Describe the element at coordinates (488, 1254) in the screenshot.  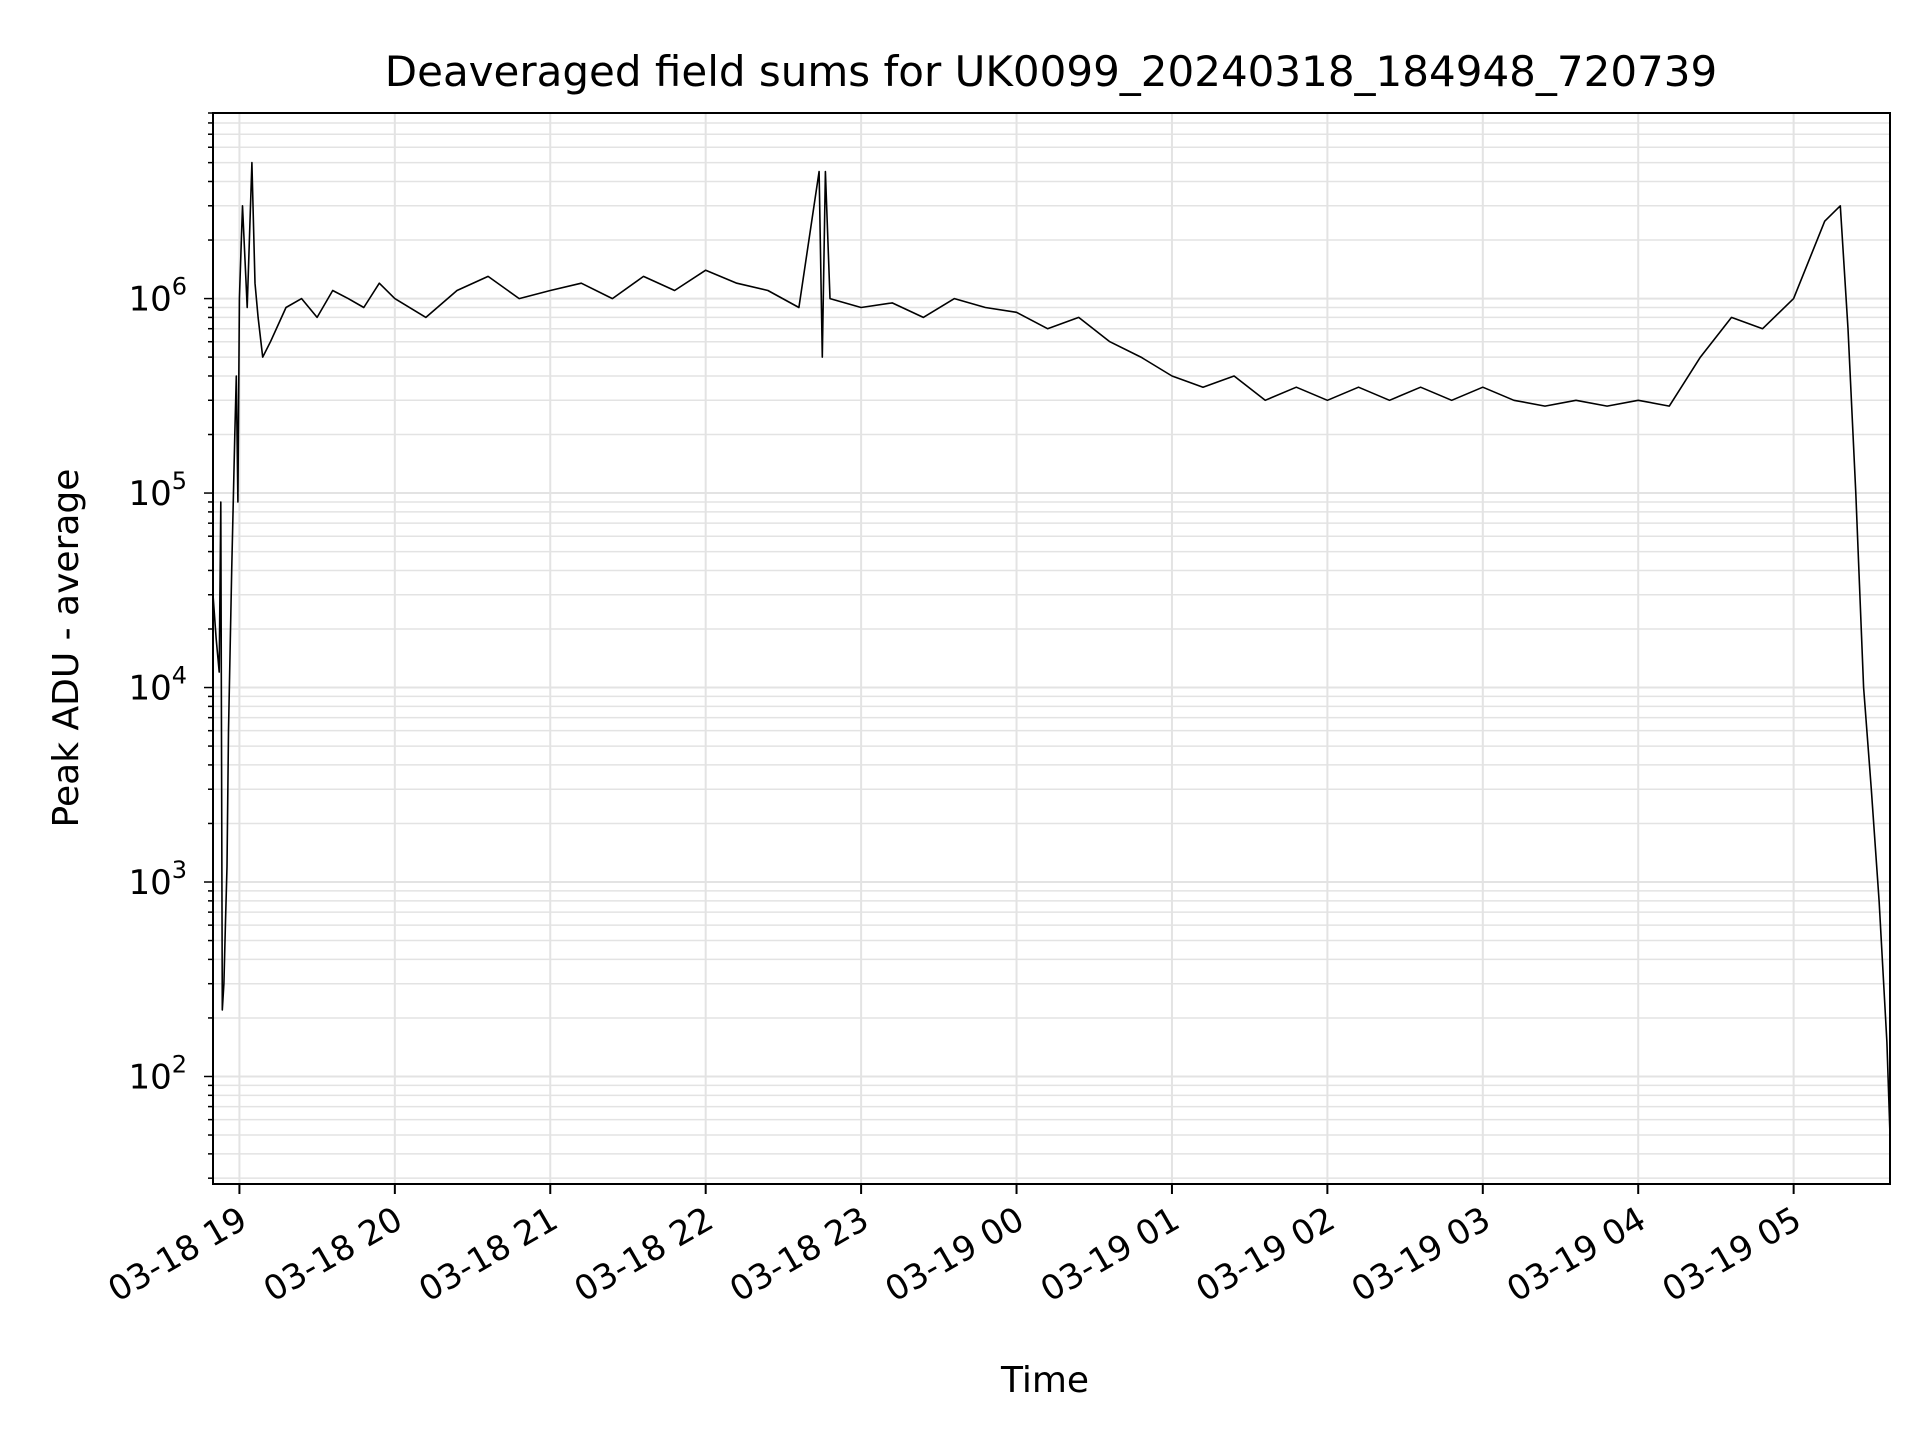
I see `x-tick-label: 03-18 21` at that location.